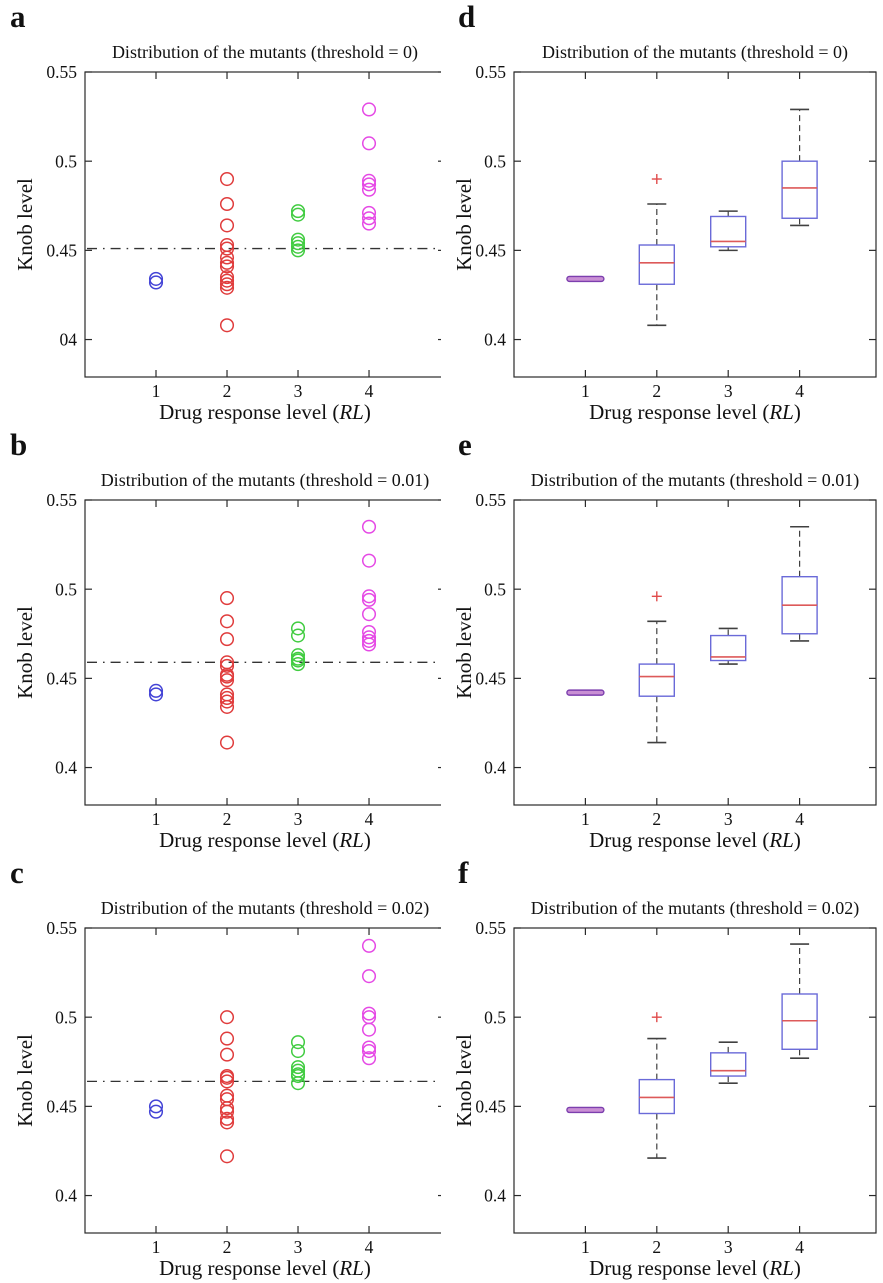 Image resolution: width=883 pixels, height=1283 pixels. Describe the element at coordinates (463, 873) in the screenshot. I see `panel-letter-f: f` at that location.